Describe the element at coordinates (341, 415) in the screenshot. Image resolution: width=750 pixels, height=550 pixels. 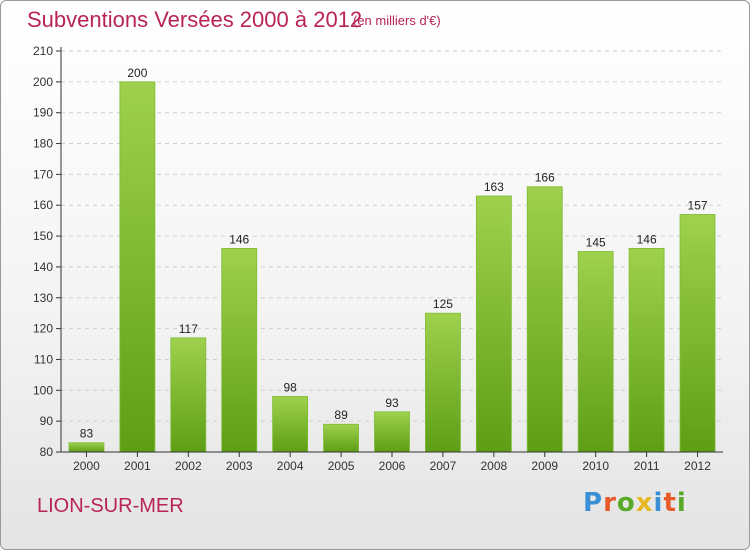
I see `data-label: 89` at that location.